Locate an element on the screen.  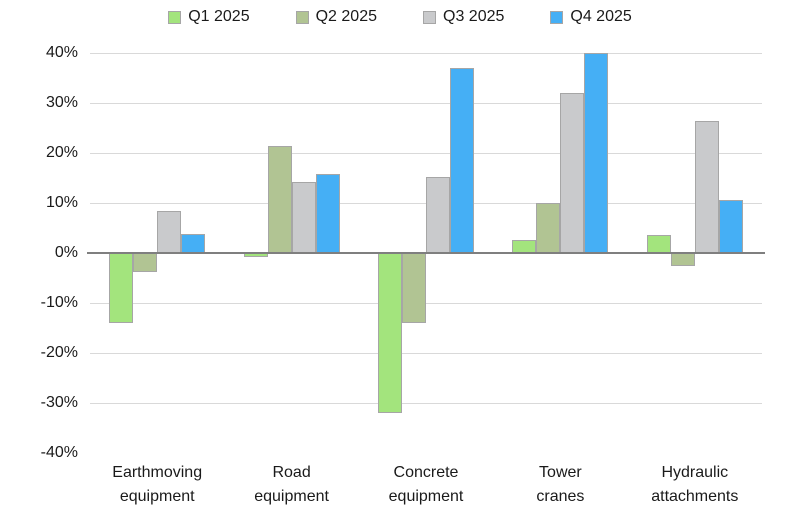
bar-q3-2025-earthmoving-equipment is located at coordinates (169, 232).